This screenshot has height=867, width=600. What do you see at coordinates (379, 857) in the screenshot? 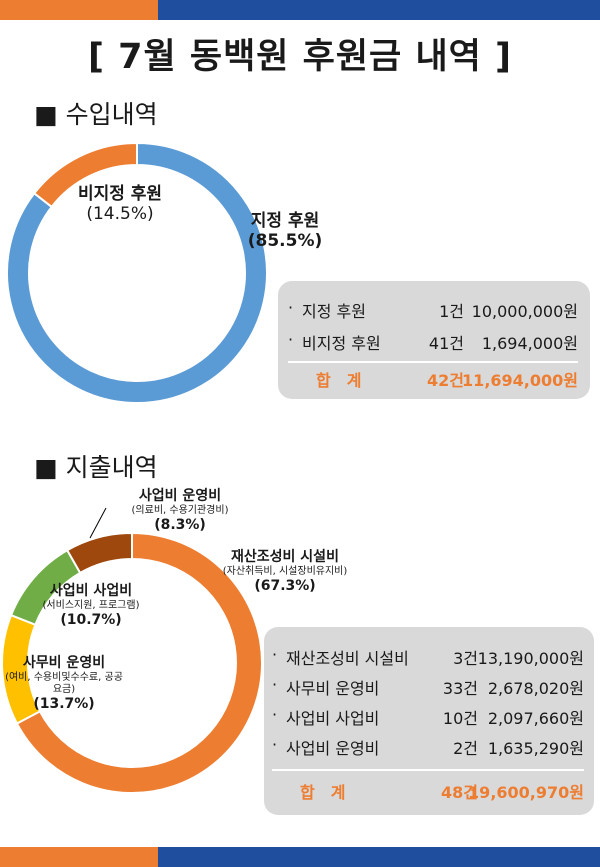
I see `bottom-bar-navy` at bounding box center [379, 857].